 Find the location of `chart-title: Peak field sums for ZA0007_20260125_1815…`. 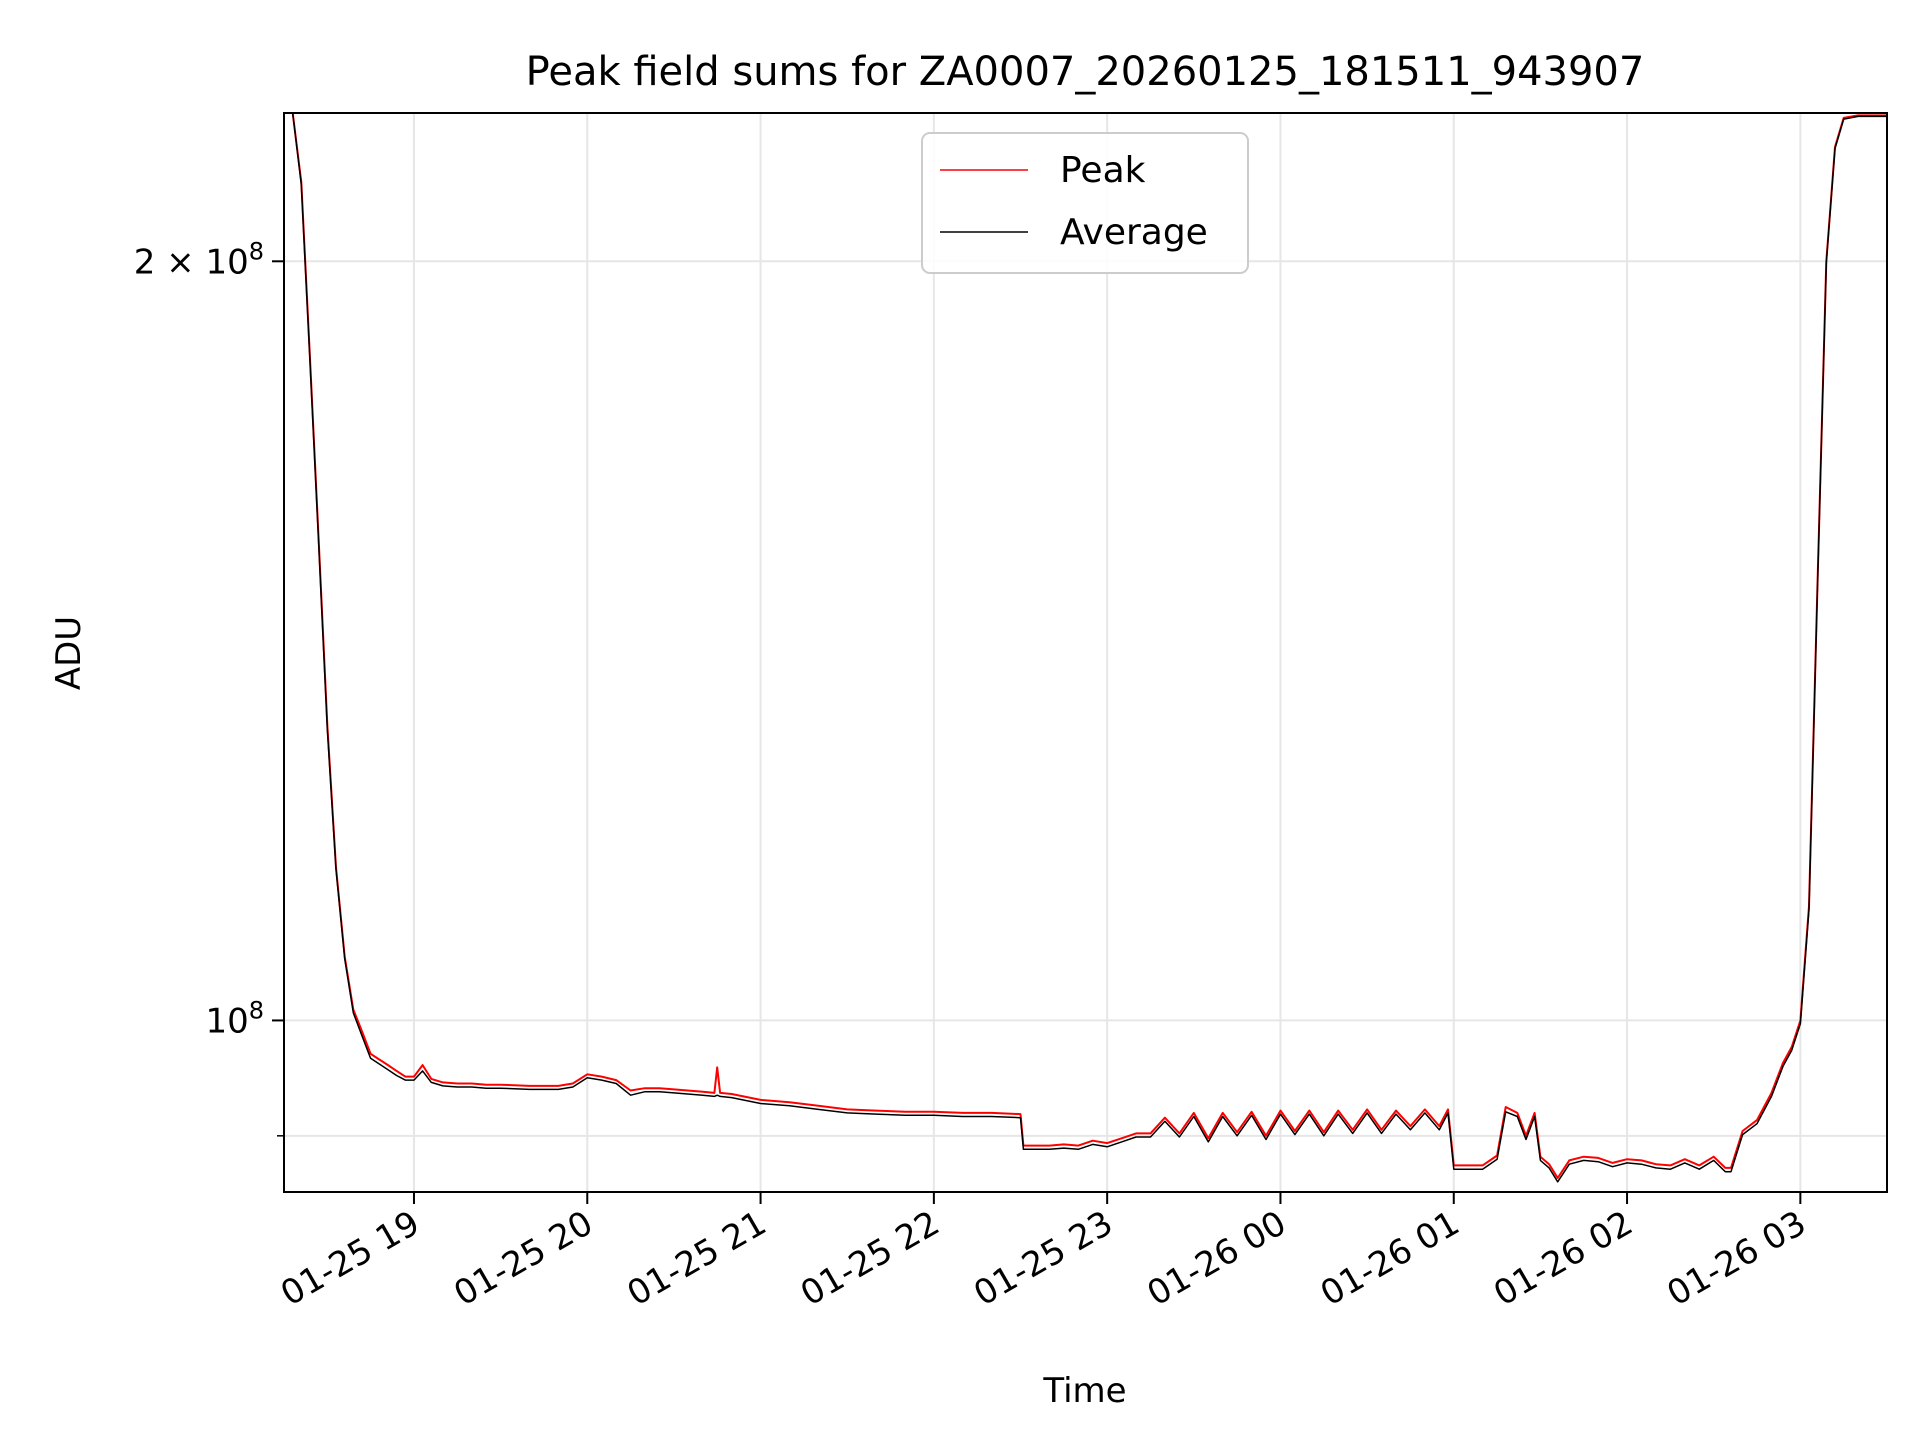

chart-title: Peak field sums for ZA0007_20260125_1815… is located at coordinates (1085, 72).